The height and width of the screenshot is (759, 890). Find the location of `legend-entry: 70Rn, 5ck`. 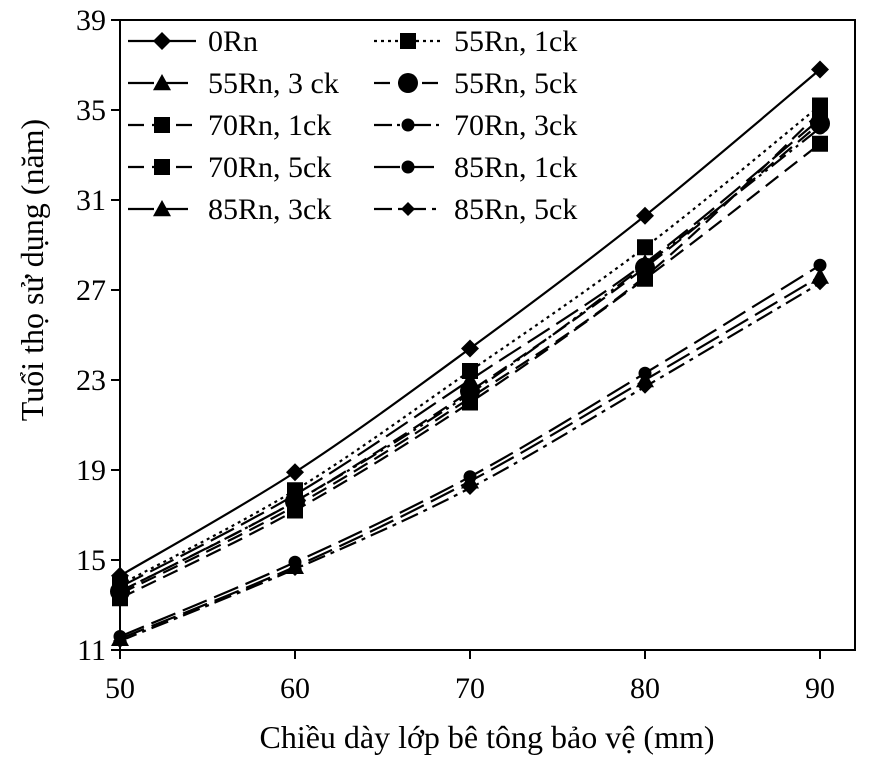

legend-entry: 70Rn, 5ck is located at coordinates (229, 167).